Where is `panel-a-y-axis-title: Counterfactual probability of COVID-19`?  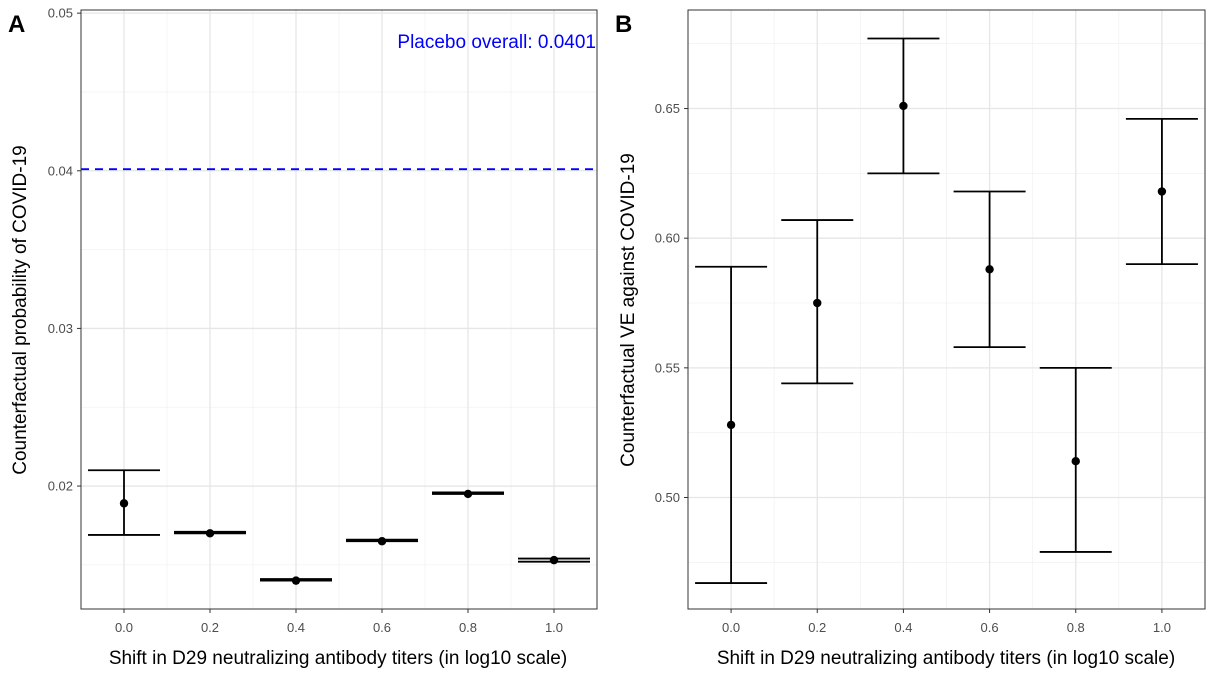 panel-a-y-axis-title: Counterfactual probability of COVID-19 is located at coordinates (20, 310).